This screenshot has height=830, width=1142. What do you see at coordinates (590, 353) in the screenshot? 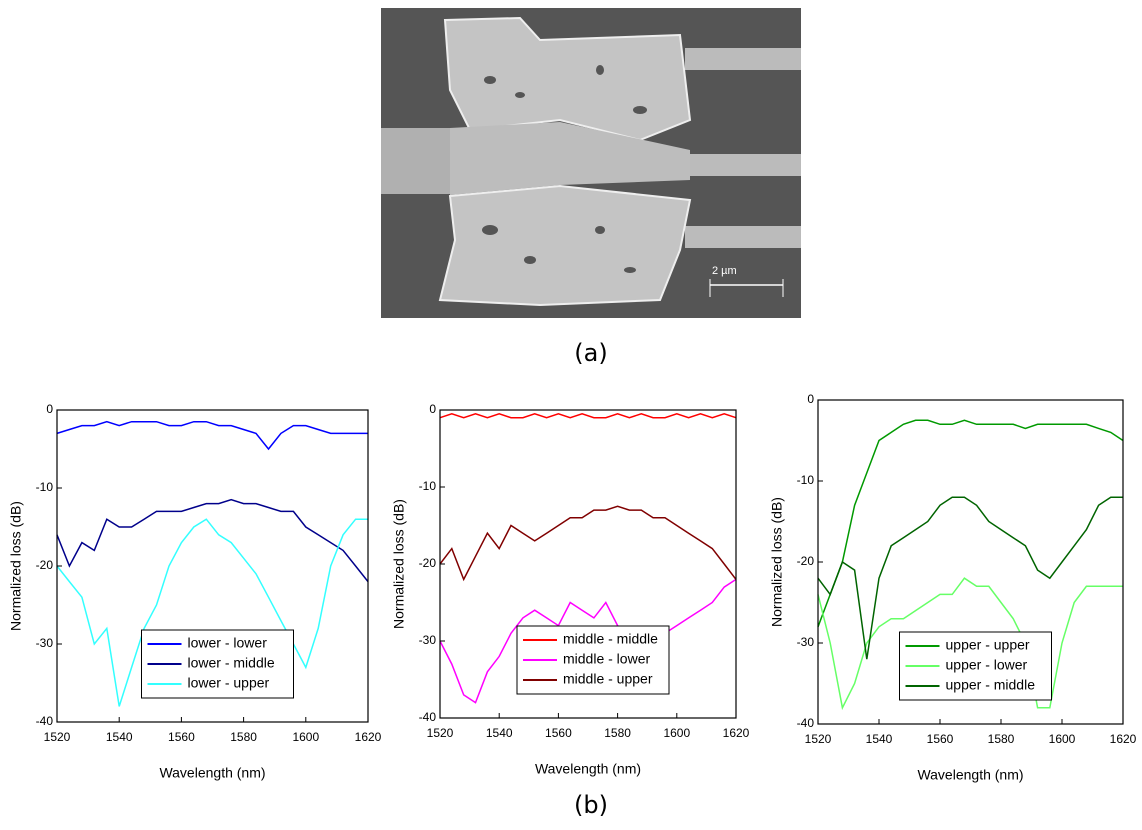
I see `caption-a: (a)` at bounding box center [590, 353].